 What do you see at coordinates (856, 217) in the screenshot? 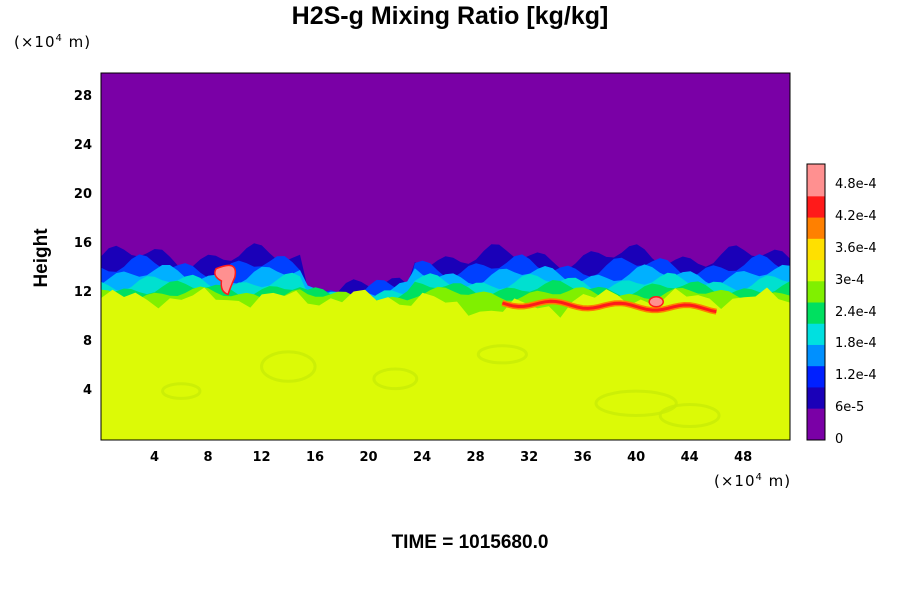
I see `colorbar-tick-label: 4.2e-4` at bounding box center [856, 217].